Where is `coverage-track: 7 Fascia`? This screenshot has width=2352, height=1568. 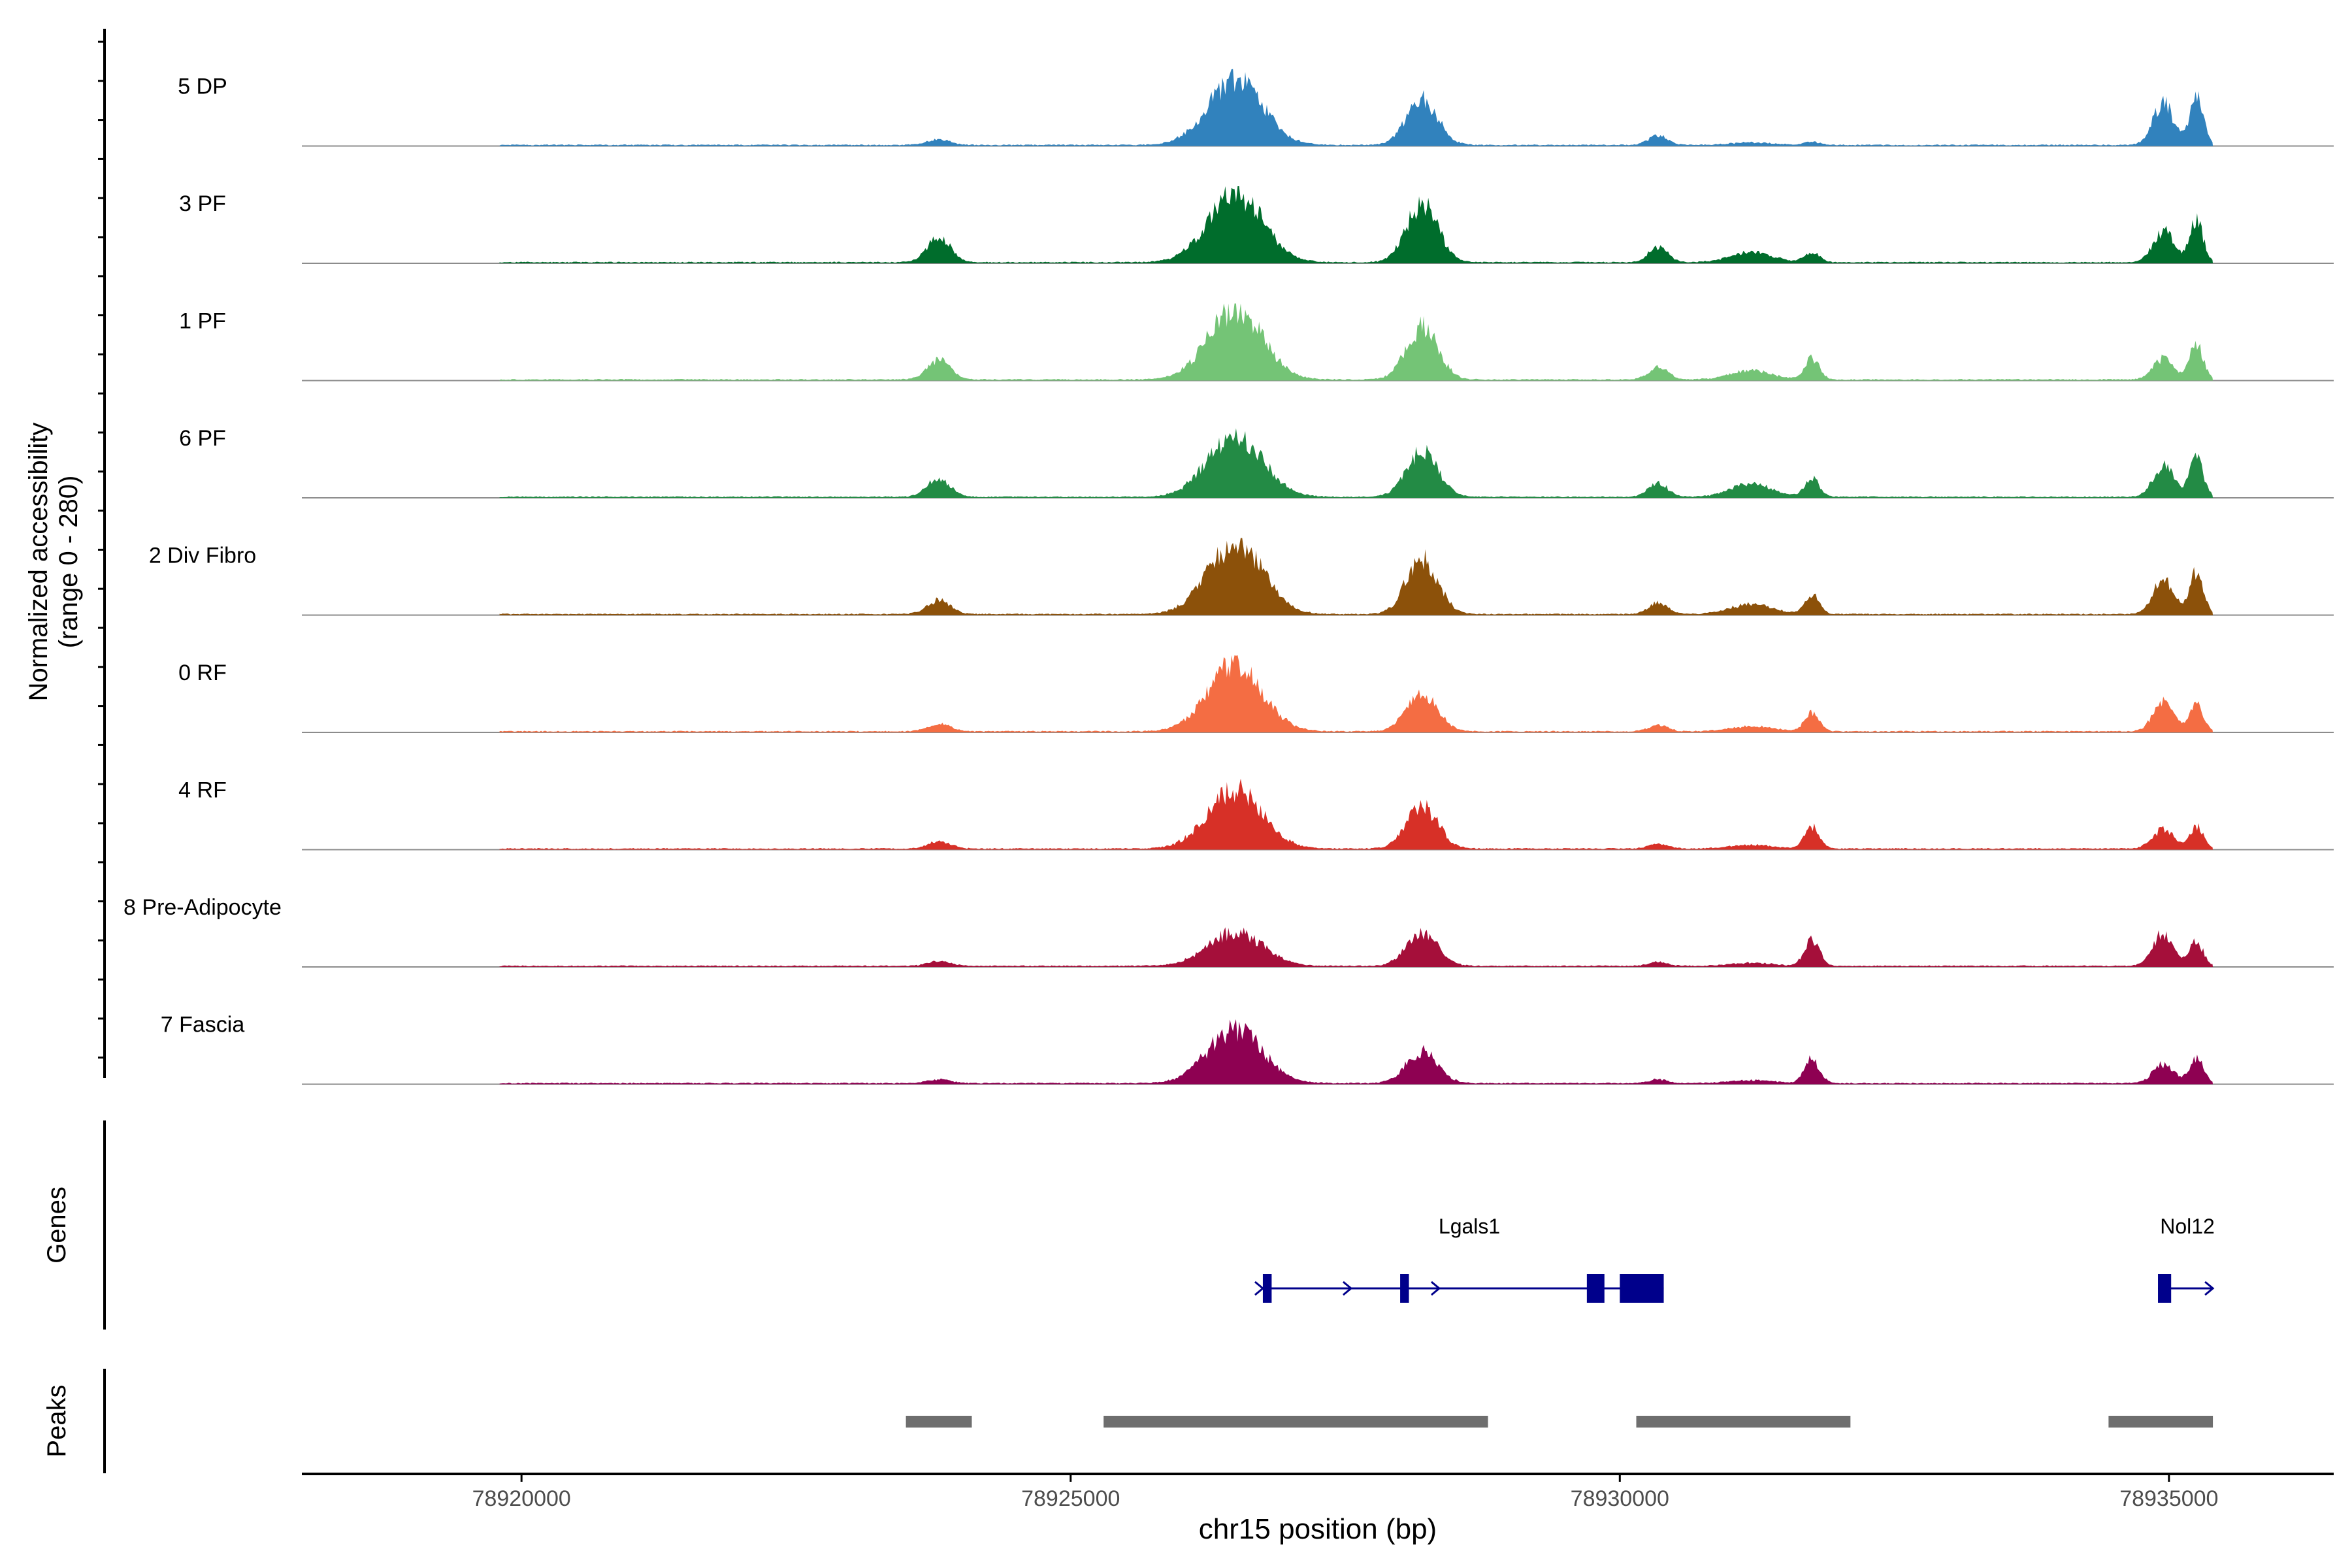 coverage-track: 7 Fascia is located at coordinates (1247, 1049).